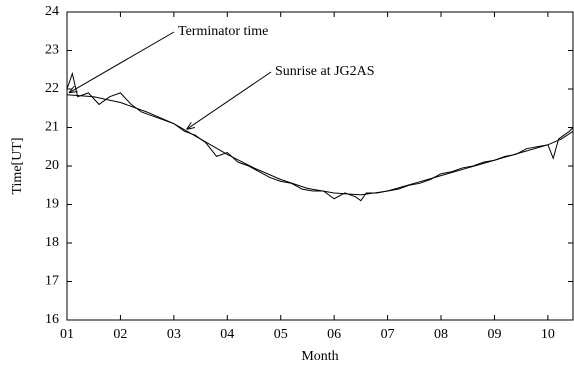 This screenshot has width=574, height=371. What do you see at coordinates (223, 31) in the screenshot?
I see `annotation: Terminator time` at bounding box center [223, 31].